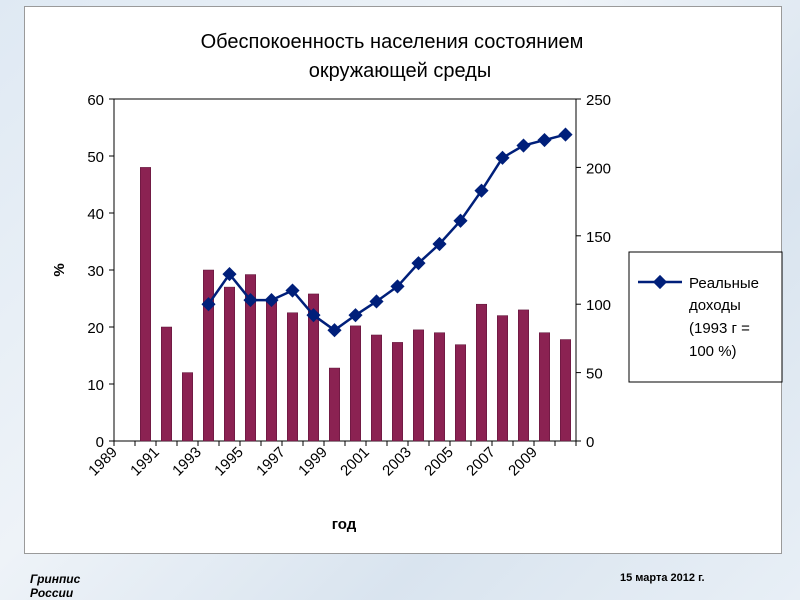 This screenshot has height=600, width=800. What do you see at coordinates (598, 168) in the screenshot?
I see `y2-tick-label: 200` at bounding box center [598, 168].